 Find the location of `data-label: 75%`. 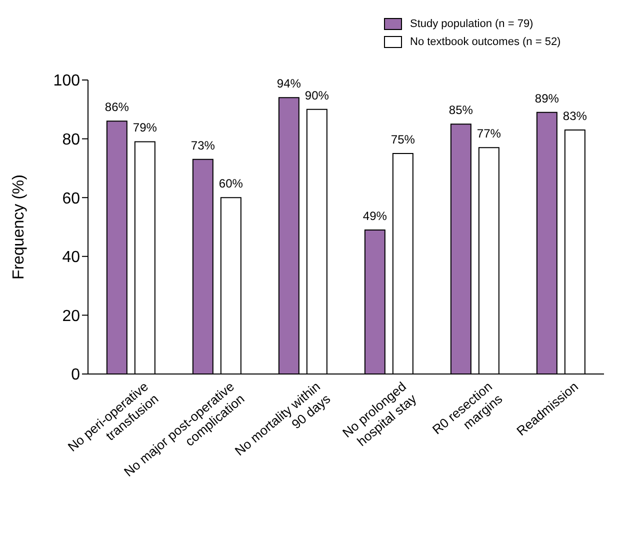

data-label: 75% is located at coordinates (403, 139).